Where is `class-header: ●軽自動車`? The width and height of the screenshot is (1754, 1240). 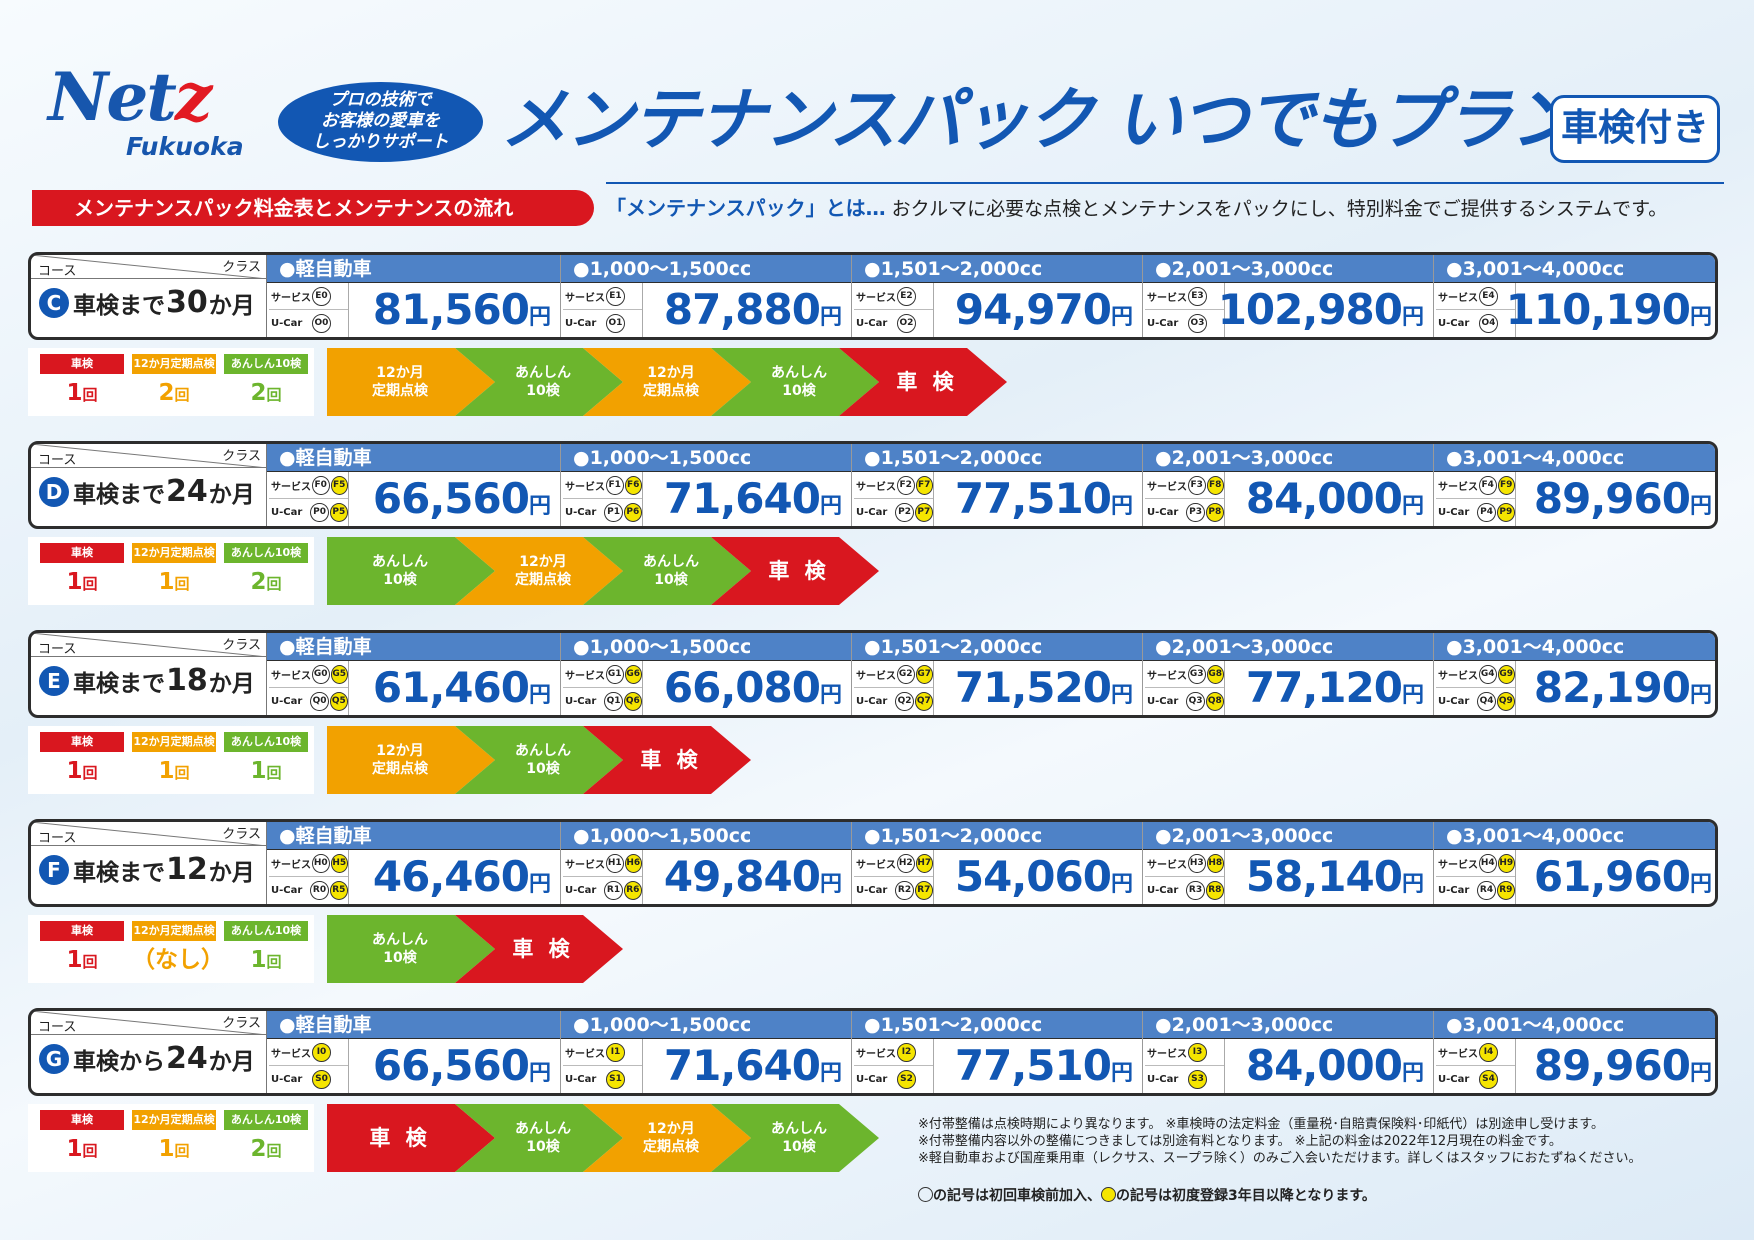 class-header: ●軽自動車 is located at coordinates (413, 836).